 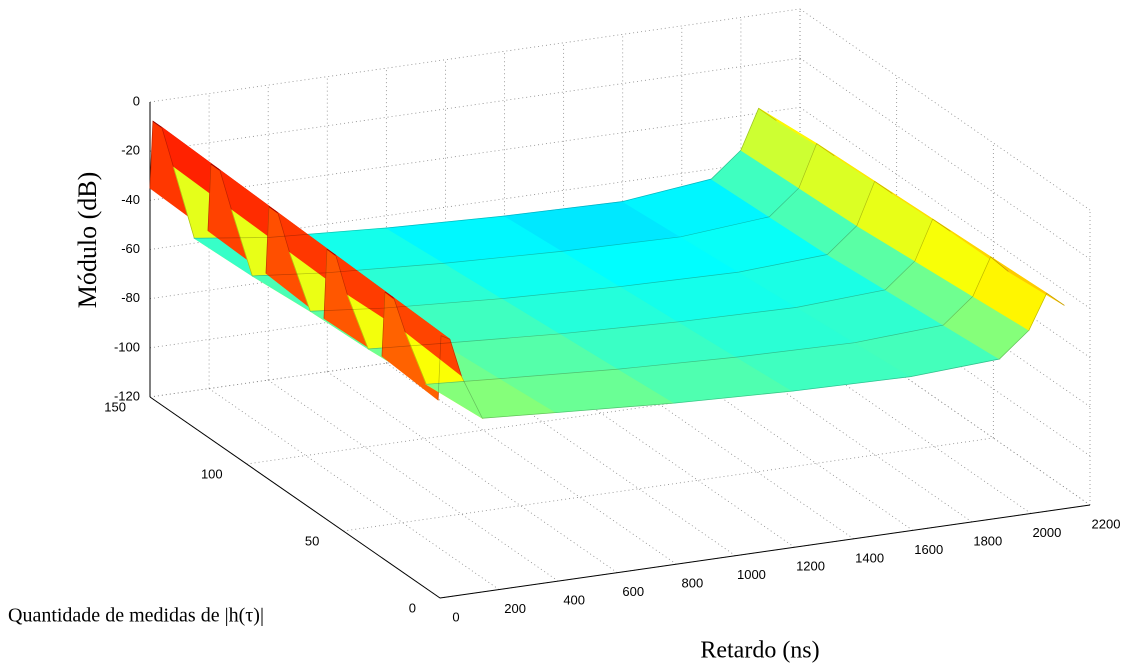 I want to click on x-tick-label: 1200, so click(x=810, y=566).